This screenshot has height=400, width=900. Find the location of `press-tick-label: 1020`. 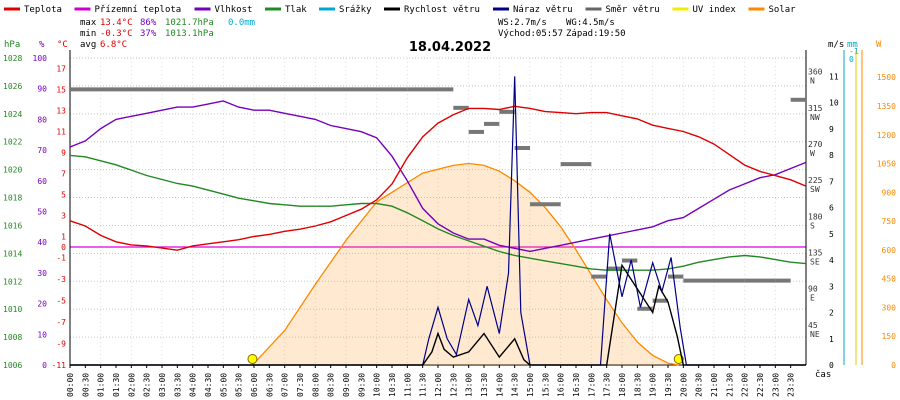

press-tick-label: 1020 is located at coordinates (12, 170).